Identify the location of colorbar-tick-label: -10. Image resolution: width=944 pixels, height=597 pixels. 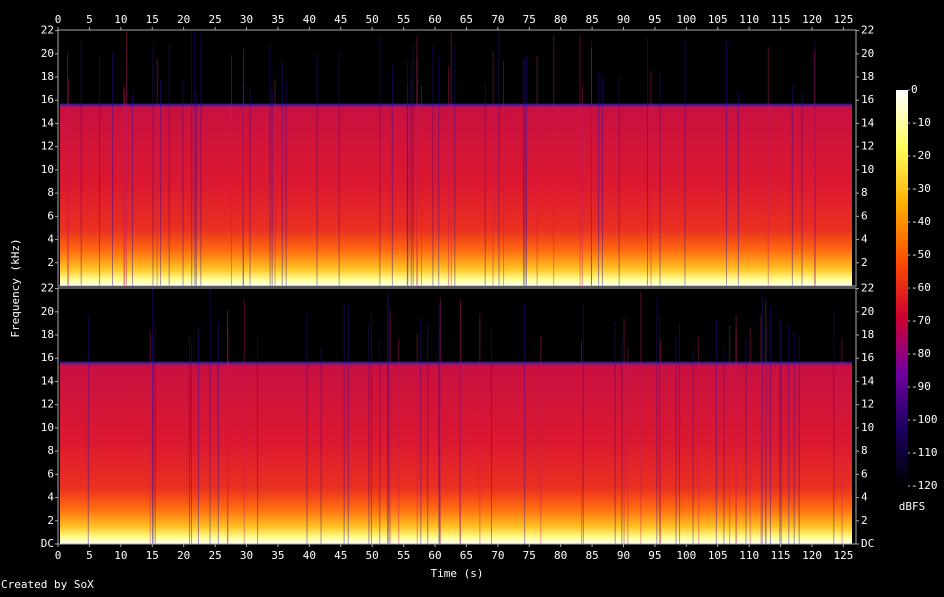
(921, 122).